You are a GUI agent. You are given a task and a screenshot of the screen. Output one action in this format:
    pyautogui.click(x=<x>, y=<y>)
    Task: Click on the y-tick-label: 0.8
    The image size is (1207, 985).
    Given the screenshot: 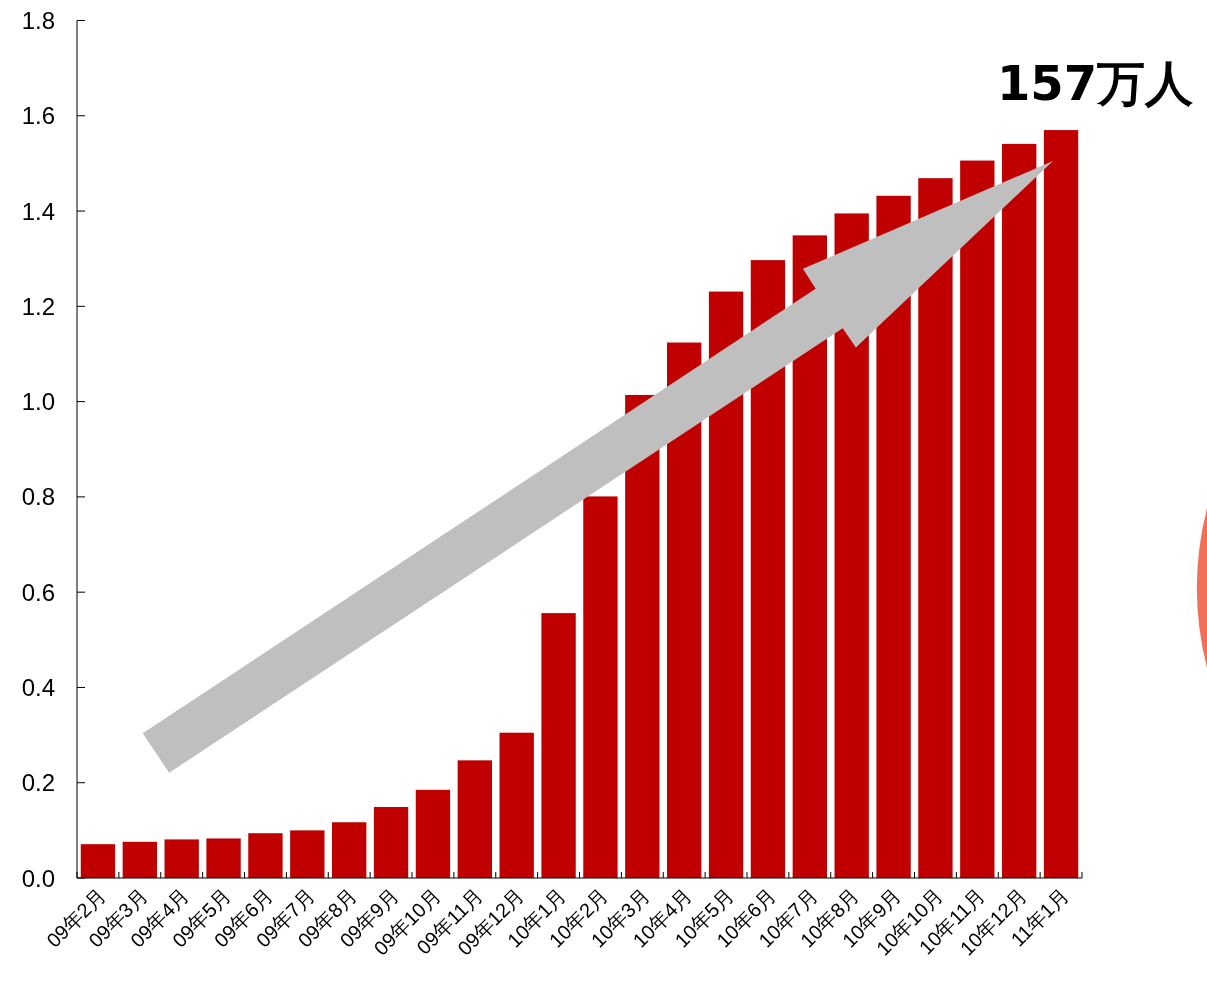 What is the action you would take?
    pyautogui.click(x=38, y=497)
    